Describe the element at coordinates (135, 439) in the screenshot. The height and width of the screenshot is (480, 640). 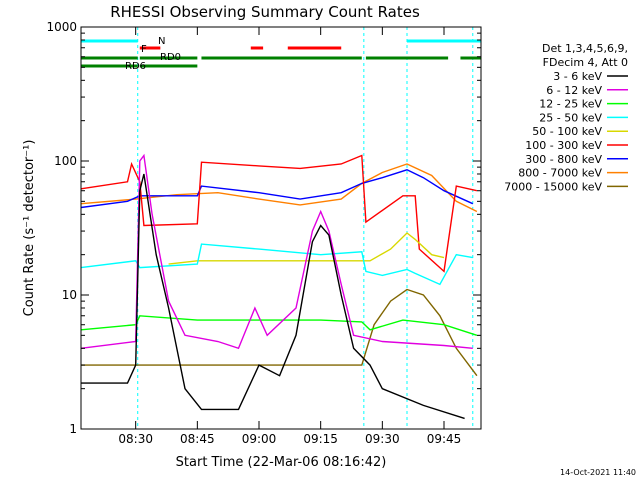
I see `x-tick-label-0: 08:30` at that location.